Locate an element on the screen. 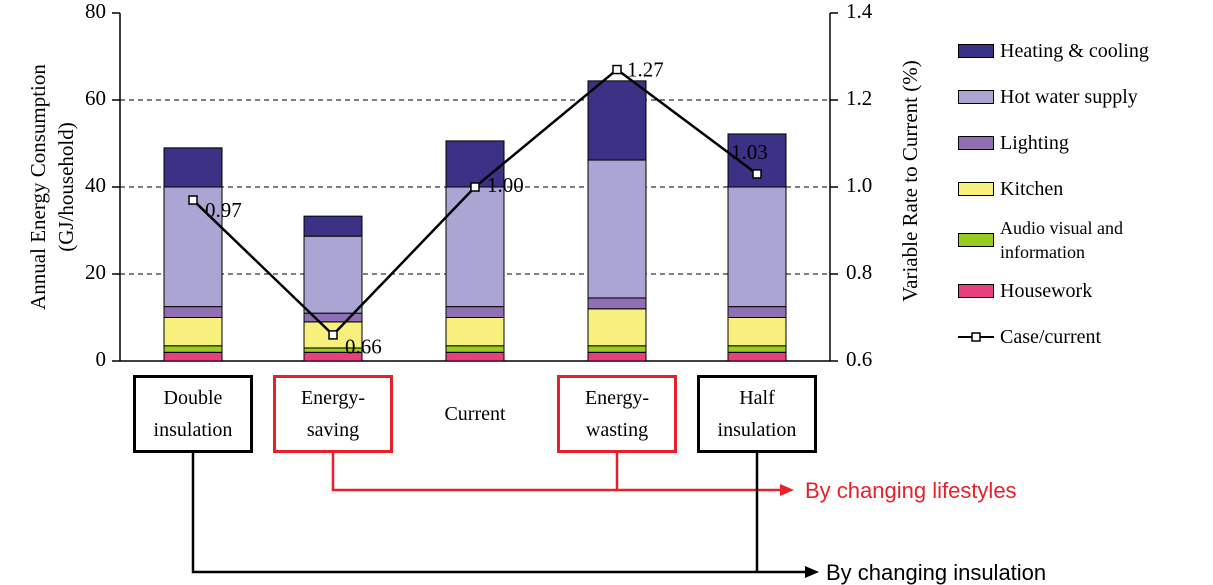  y-axis-title: Annual Energy Consumption is located at coordinates (38, 187).